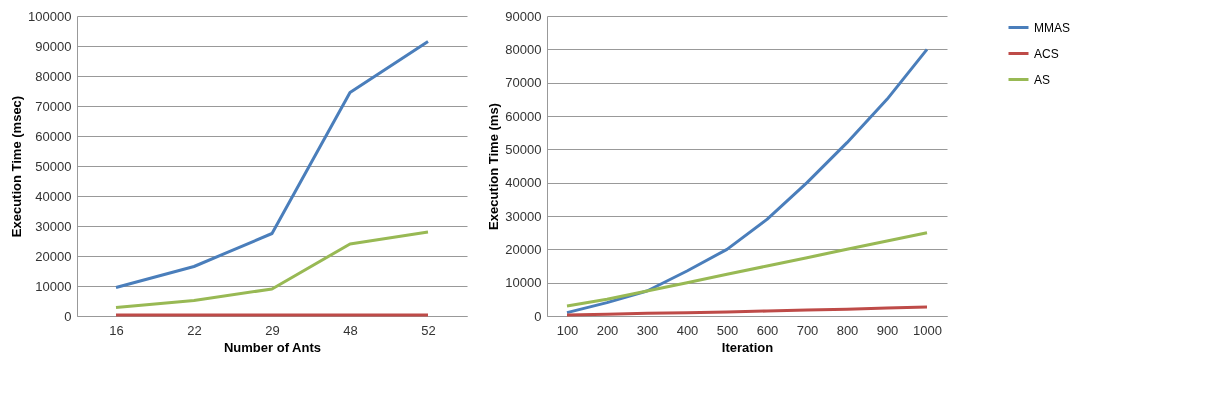 The height and width of the screenshot is (406, 1205). I want to click on x-tick-label: 48, so click(350, 330).